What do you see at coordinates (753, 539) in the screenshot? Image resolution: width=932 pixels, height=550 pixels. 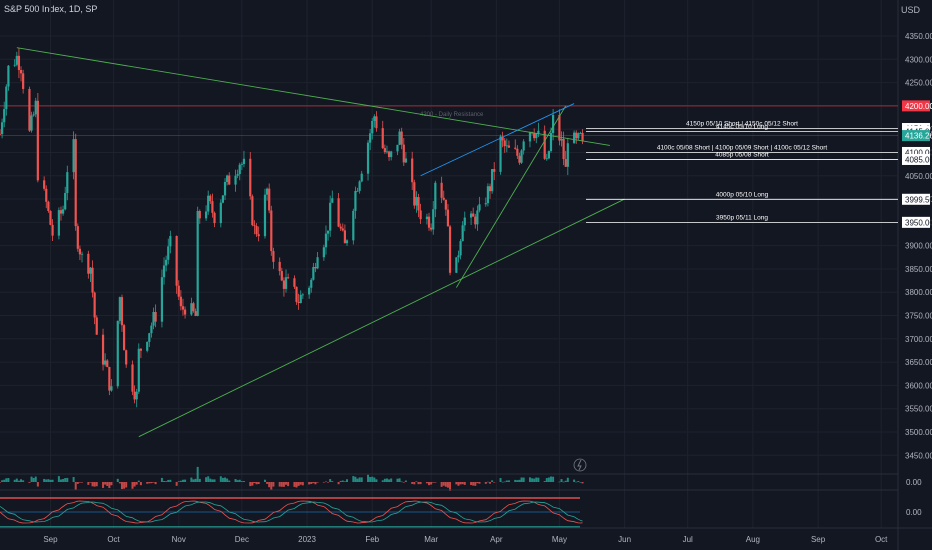 I see `x-tick-label: Aug` at bounding box center [753, 539].